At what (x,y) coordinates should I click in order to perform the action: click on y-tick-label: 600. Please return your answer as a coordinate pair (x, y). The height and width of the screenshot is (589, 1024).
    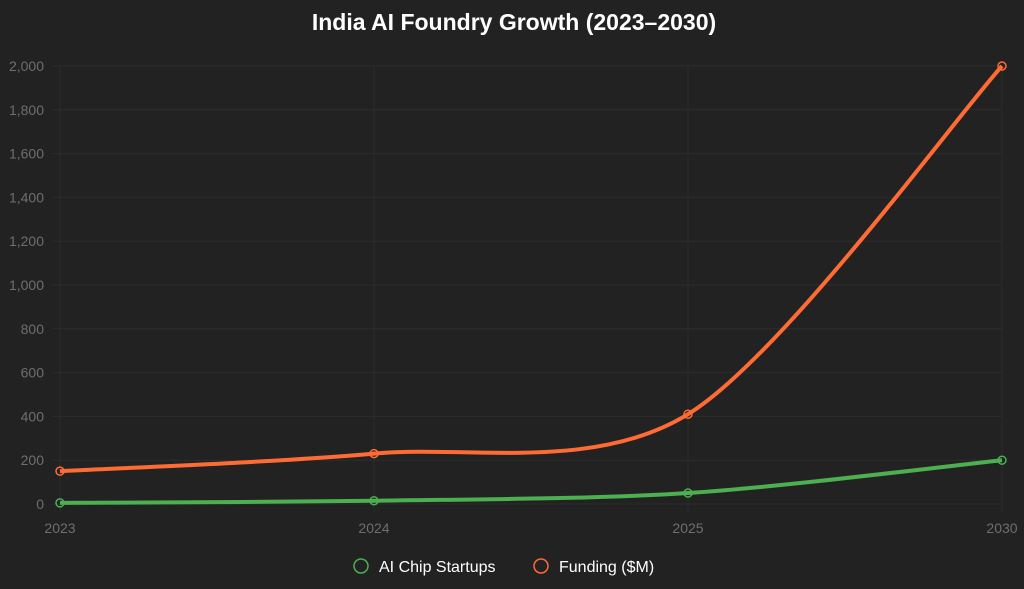
    Looking at the image, I should click on (33, 373).